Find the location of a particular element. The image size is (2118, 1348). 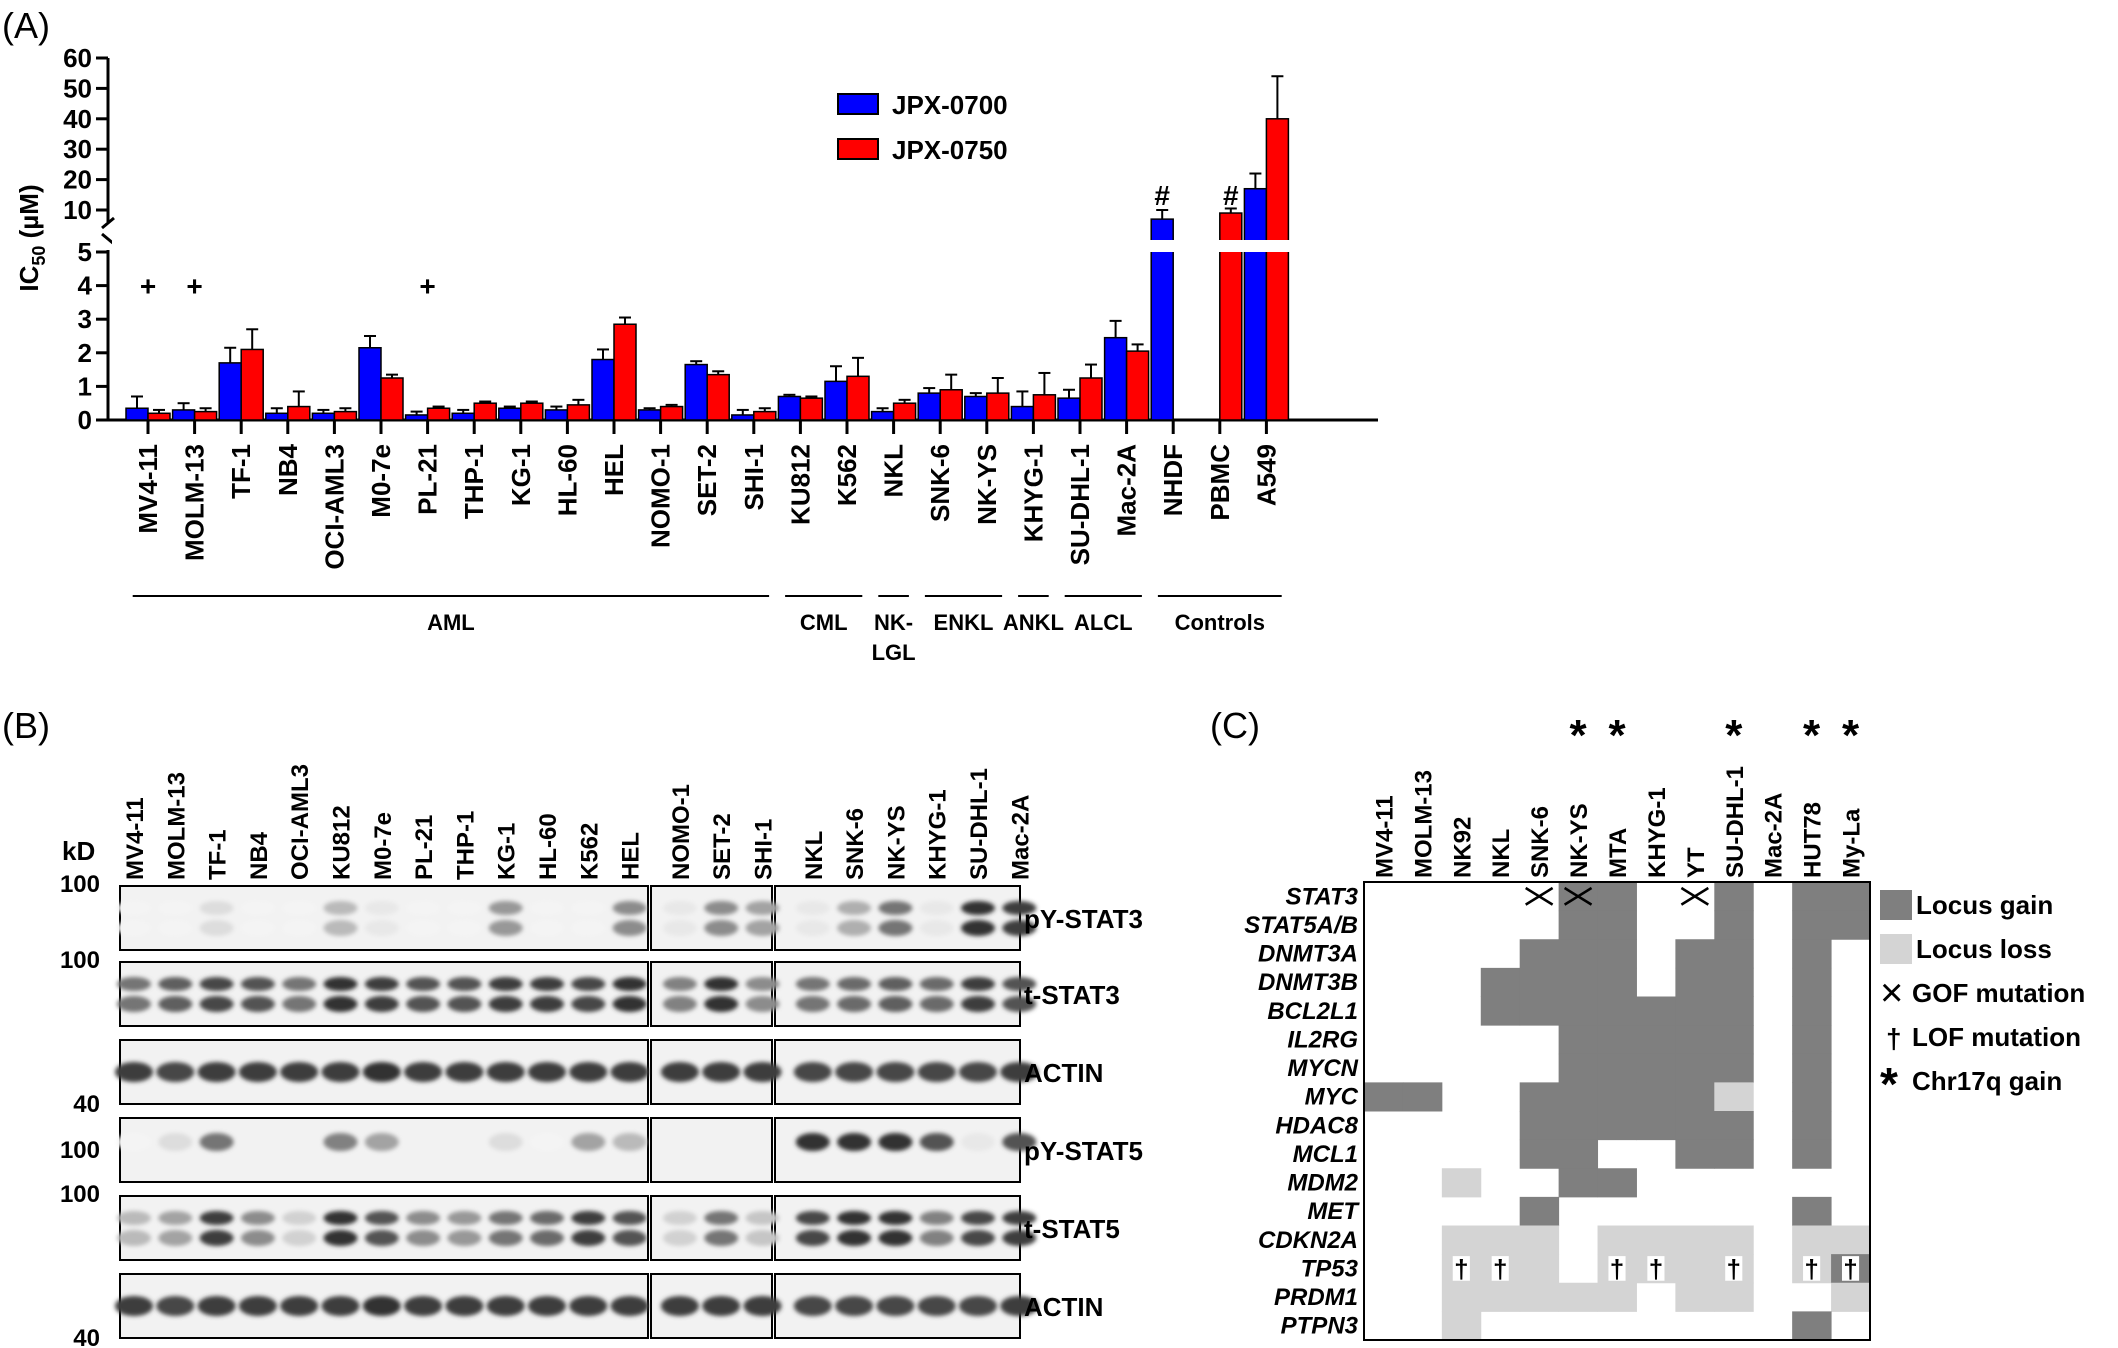

column-label: MOLM-13 is located at coordinates (1423, 824).